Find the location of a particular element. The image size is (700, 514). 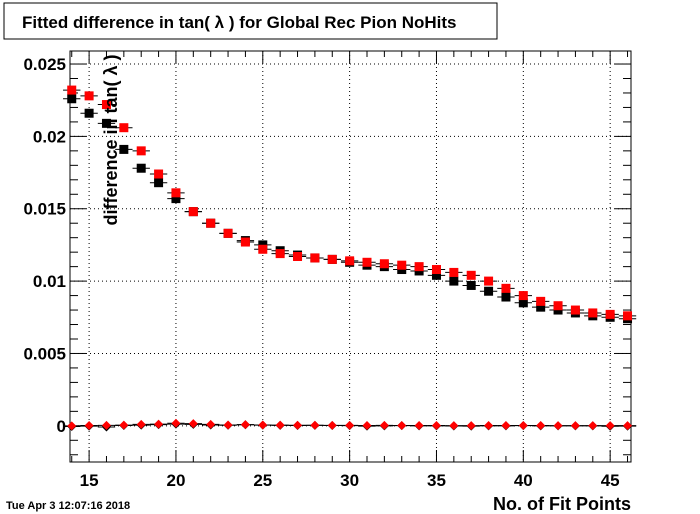

x-tick-labels: 15 20 25 30 35 40 45 is located at coordinates (350, 480).